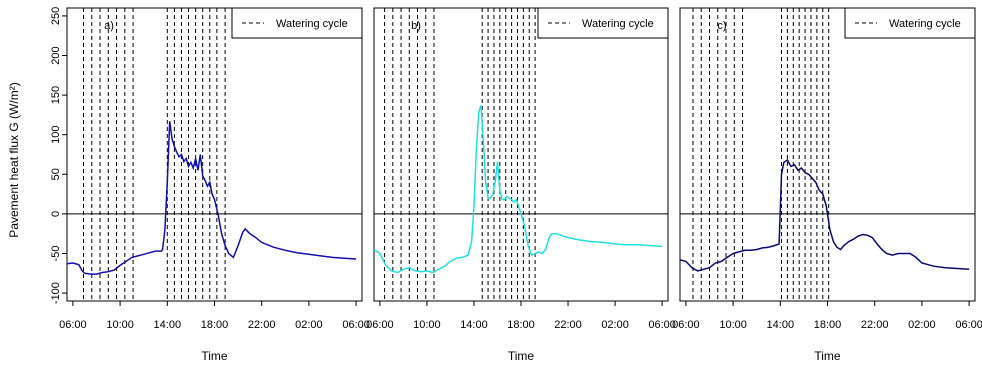  I want to click on y-axis-label: Pavement heat flux G (W/m²), so click(14, 159).